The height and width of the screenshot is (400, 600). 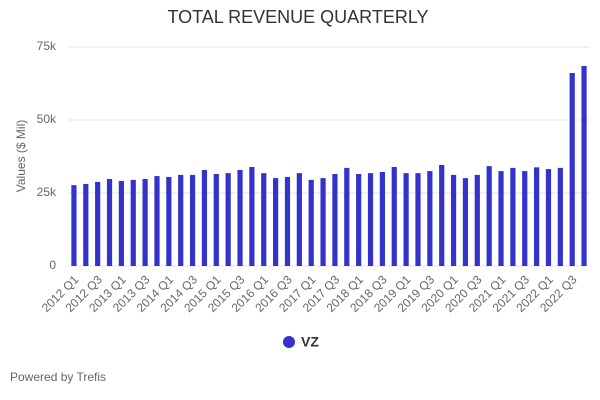 What do you see at coordinates (52, 265) in the screenshot?
I see `y-tick-label: 0` at bounding box center [52, 265].